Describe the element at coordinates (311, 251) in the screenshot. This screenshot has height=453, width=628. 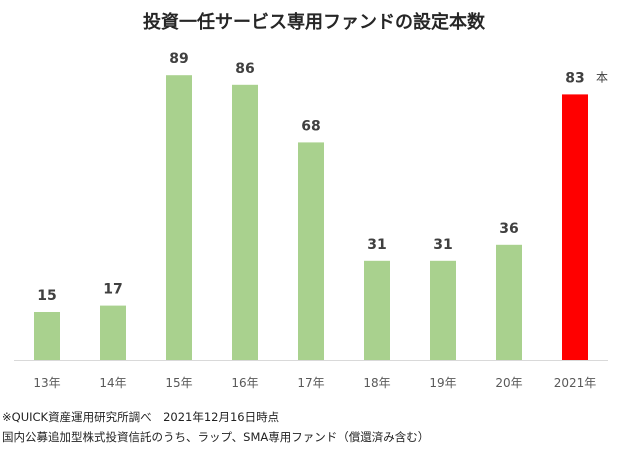
I see `bar-17年` at that location.